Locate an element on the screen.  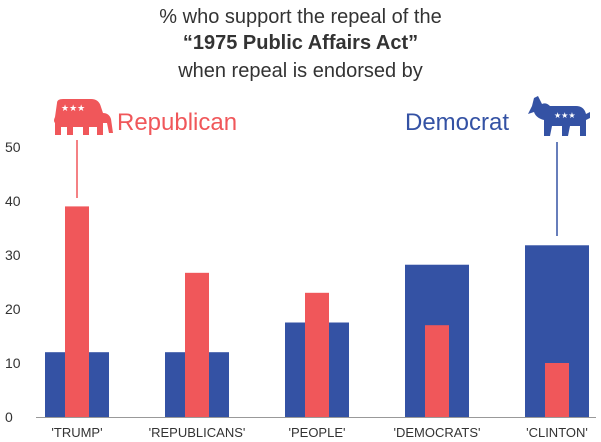
y-tick-label: 0 is located at coordinates (9, 417).